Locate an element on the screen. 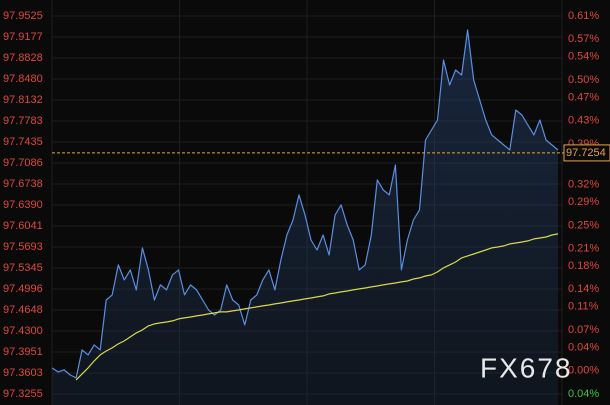 The width and height of the screenshot is (610, 405). y2-tick-label: 0.57% is located at coordinates (583, 39).